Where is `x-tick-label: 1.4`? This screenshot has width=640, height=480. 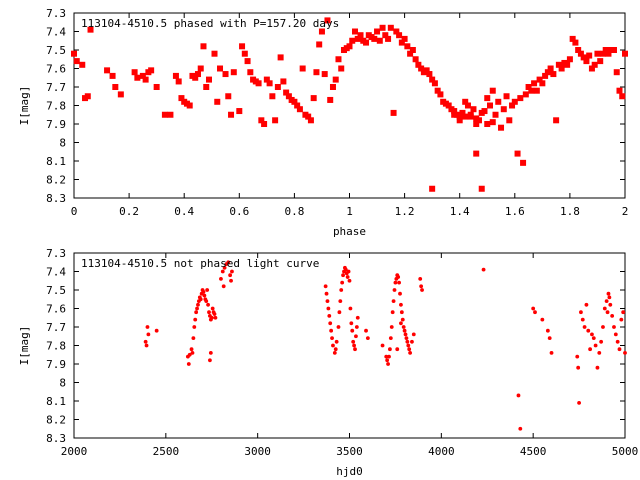 x-tick-label: 1.4 is located at coordinates (460, 211).